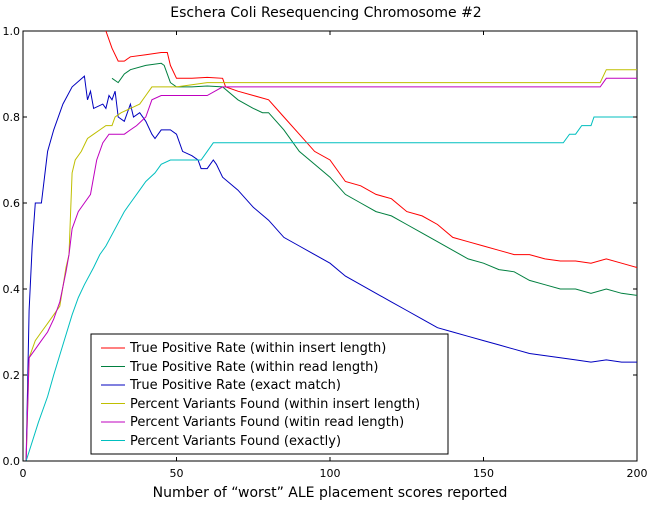 The image size is (652, 505). What do you see at coordinates (12, 31) in the screenshot?
I see `y-tick-label-5: 1.0` at bounding box center [12, 31].